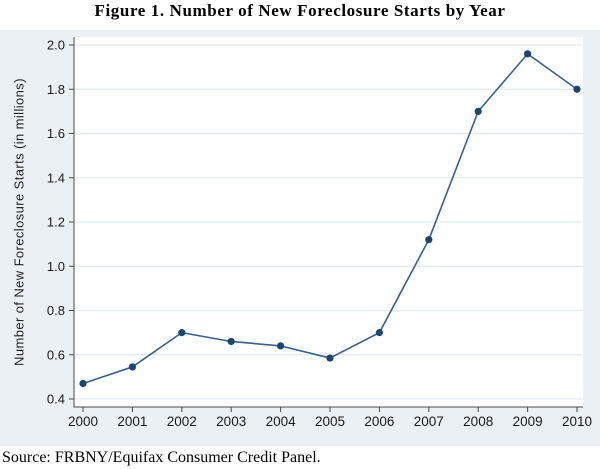 The width and height of the screenshot is (600, 469). I want to click on y-tick-label: 0.4, so click(56, 399).